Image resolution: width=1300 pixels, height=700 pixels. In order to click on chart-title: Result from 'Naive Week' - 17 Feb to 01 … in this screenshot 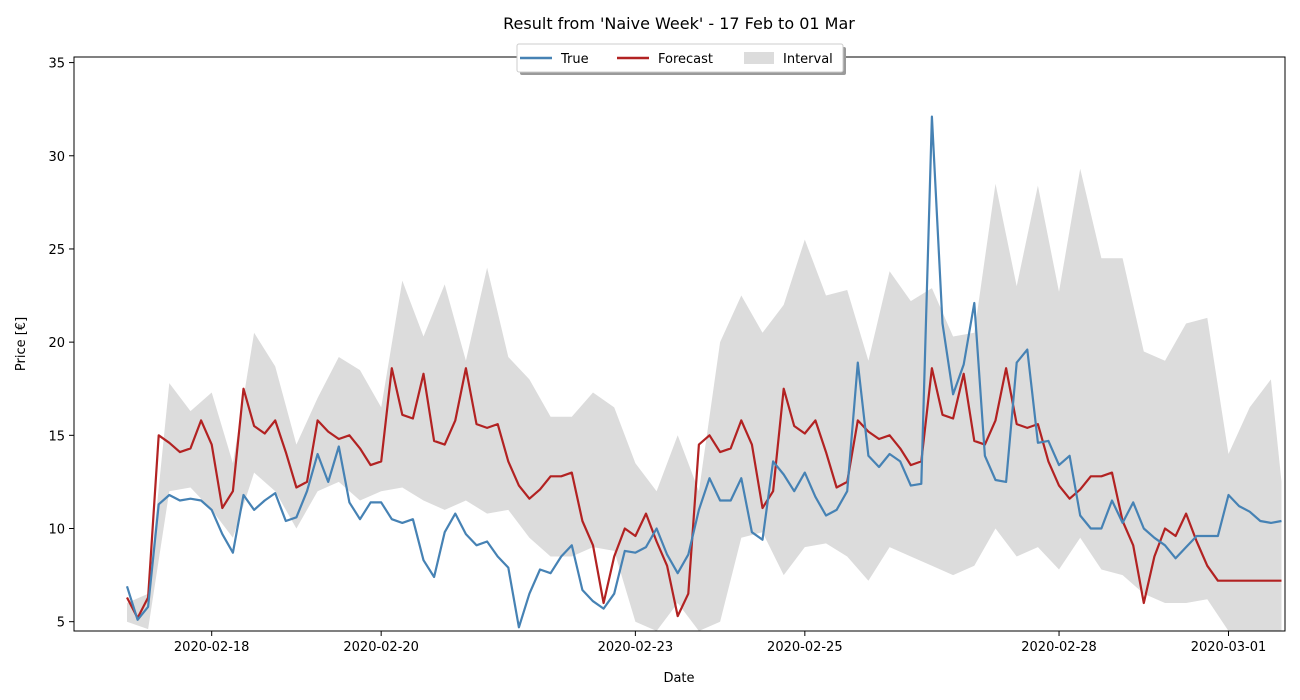, I will do `click(679, 23)`.